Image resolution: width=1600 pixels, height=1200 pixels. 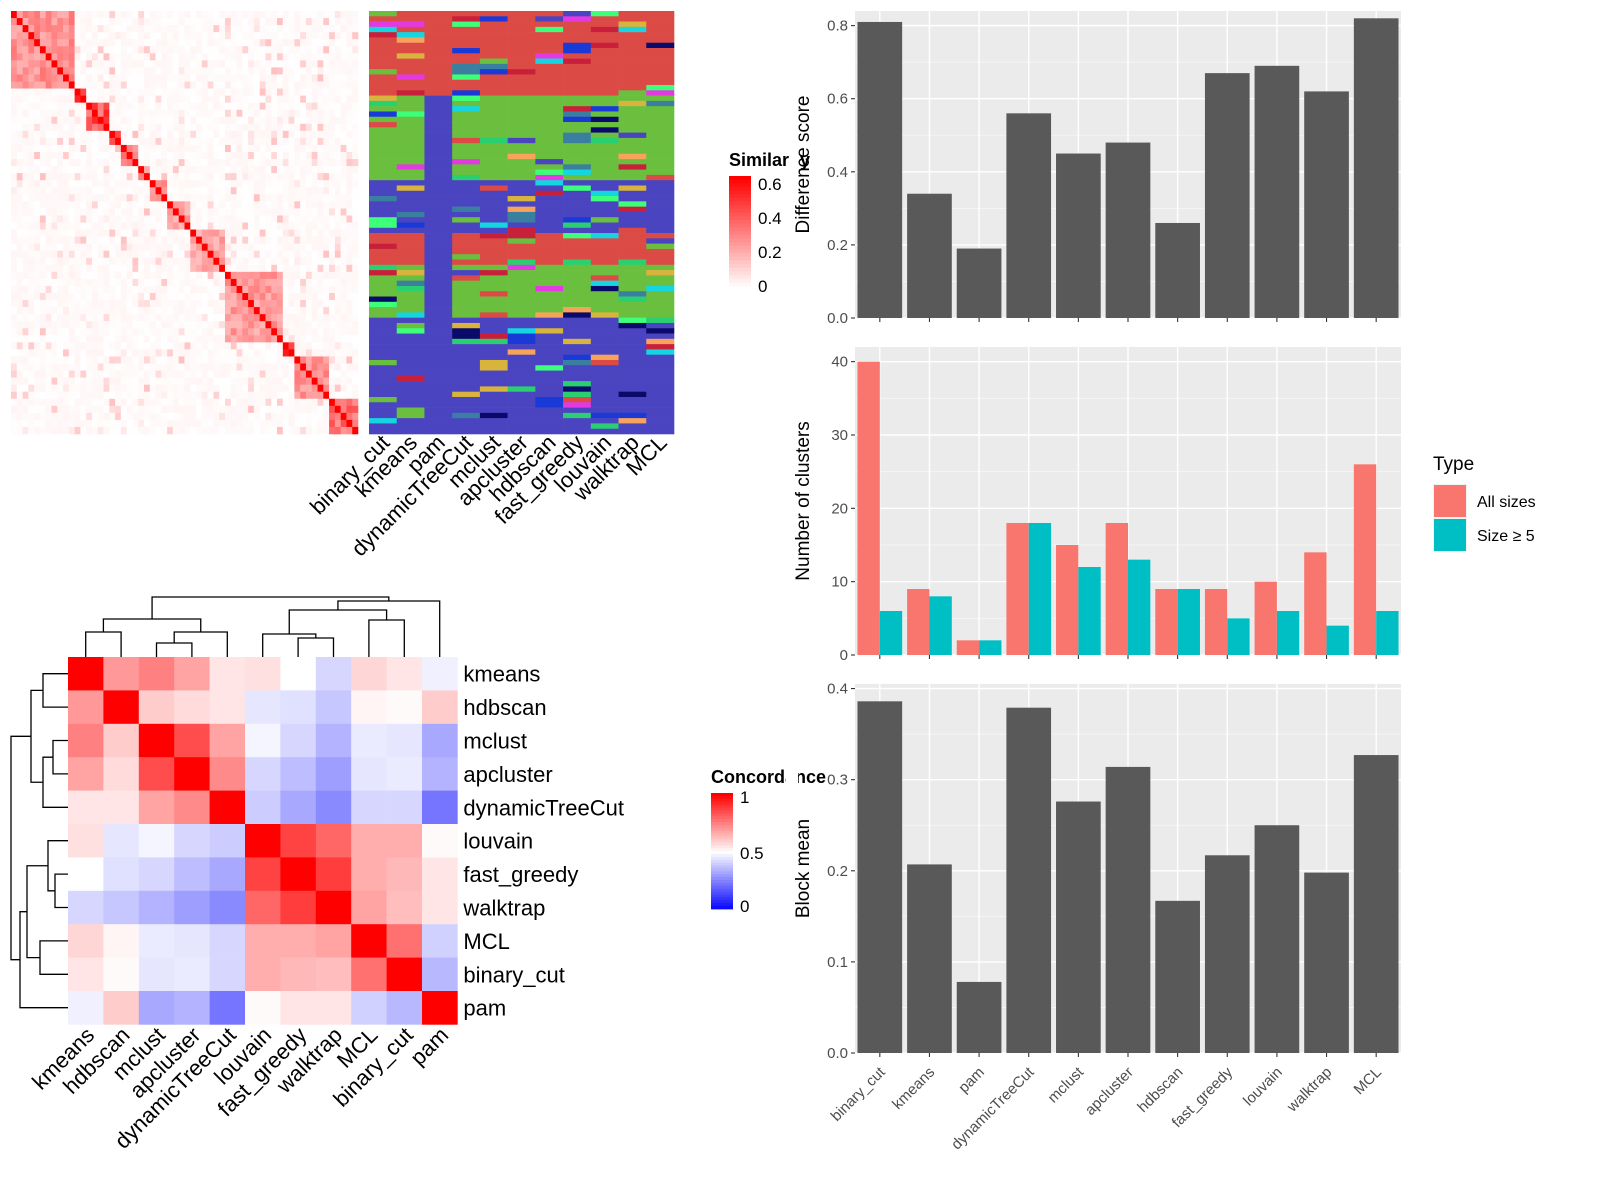 What do you see at coordinates (979, 1017) in the screenshot?
I see `bar` at bounding box center [979, 1017].